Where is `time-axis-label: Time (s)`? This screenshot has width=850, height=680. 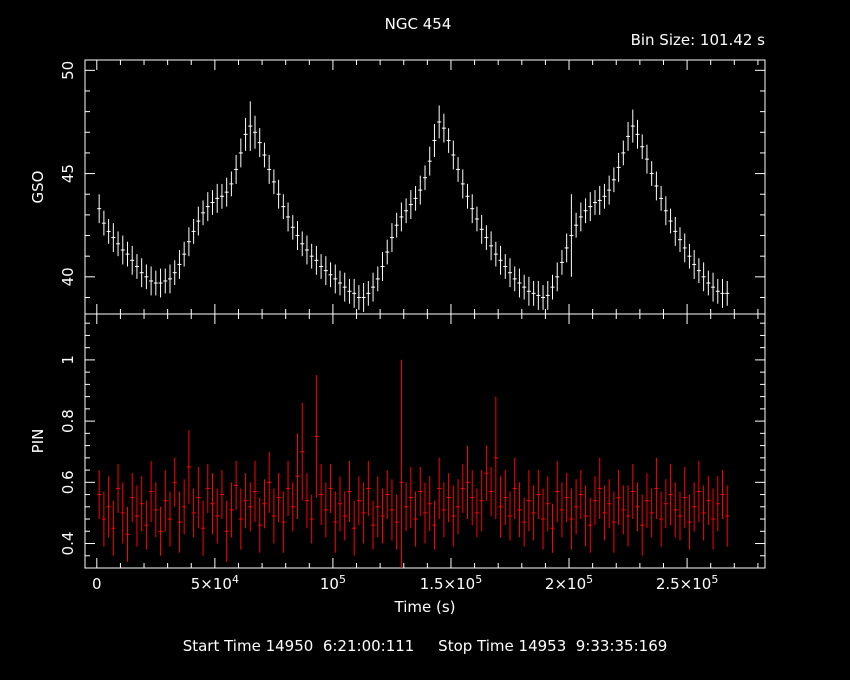 time-axis-label: Time (s) is located at coordinates (425, 607).